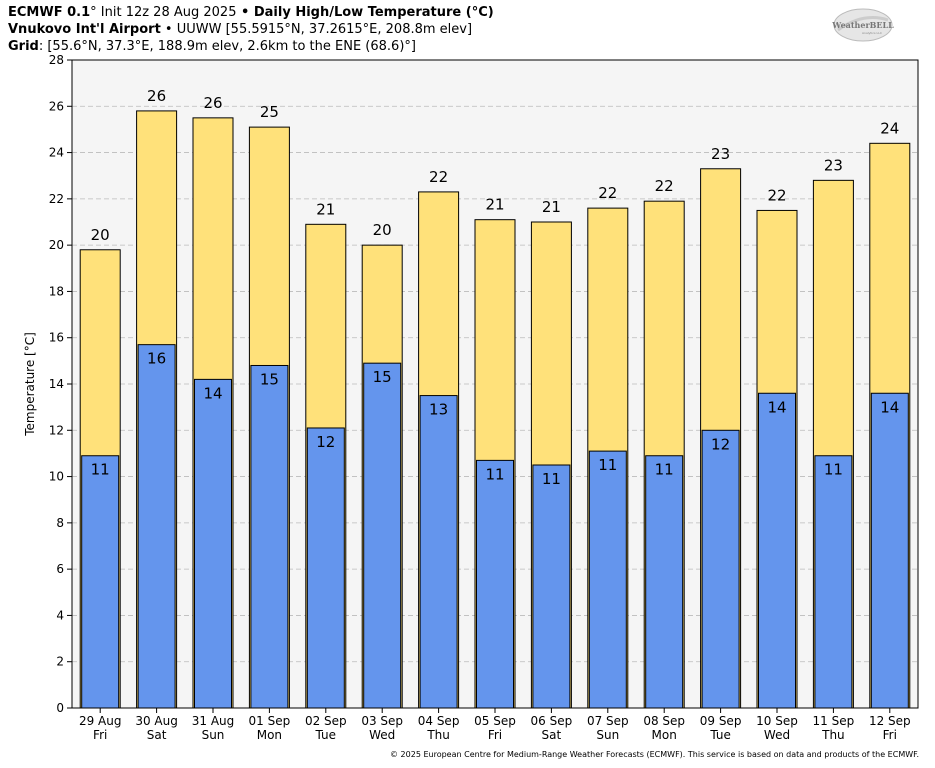 The height and width of the screenshot is (768, 935). What do you see at coordinates (439, 721) in the screenshot?
I see `x-tick-date-label: 04 Sep` at bounding box center [439, 721].